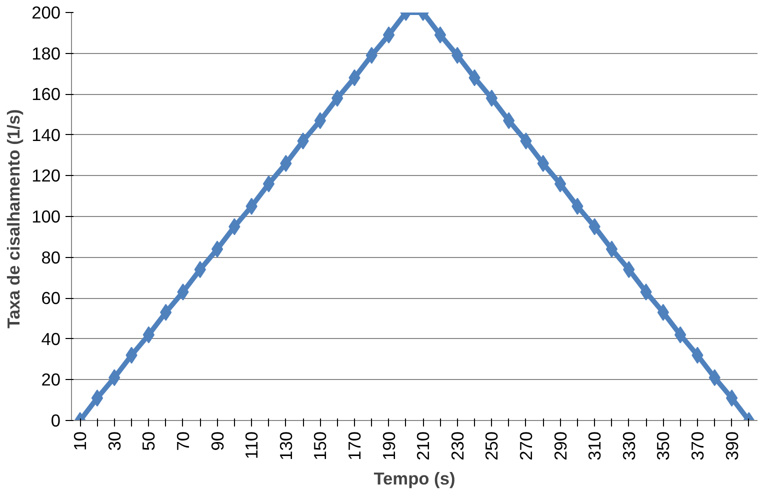 The height and width of the screenshot is (491, 761). What do you see at coordinates (415, 478) in the screenshot?
I see `x-axis-title: Tempo (s)` at bounding box center [415, 478].